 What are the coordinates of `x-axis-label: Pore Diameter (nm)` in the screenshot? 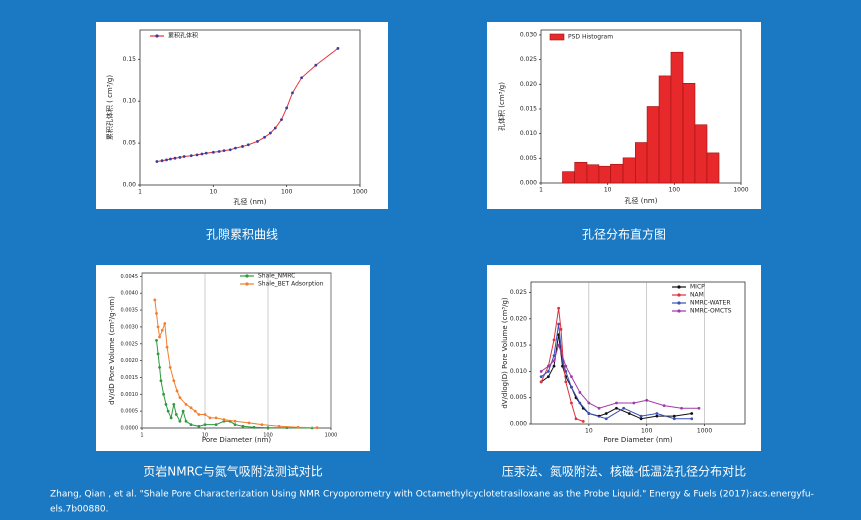 It's located at (637, 440).